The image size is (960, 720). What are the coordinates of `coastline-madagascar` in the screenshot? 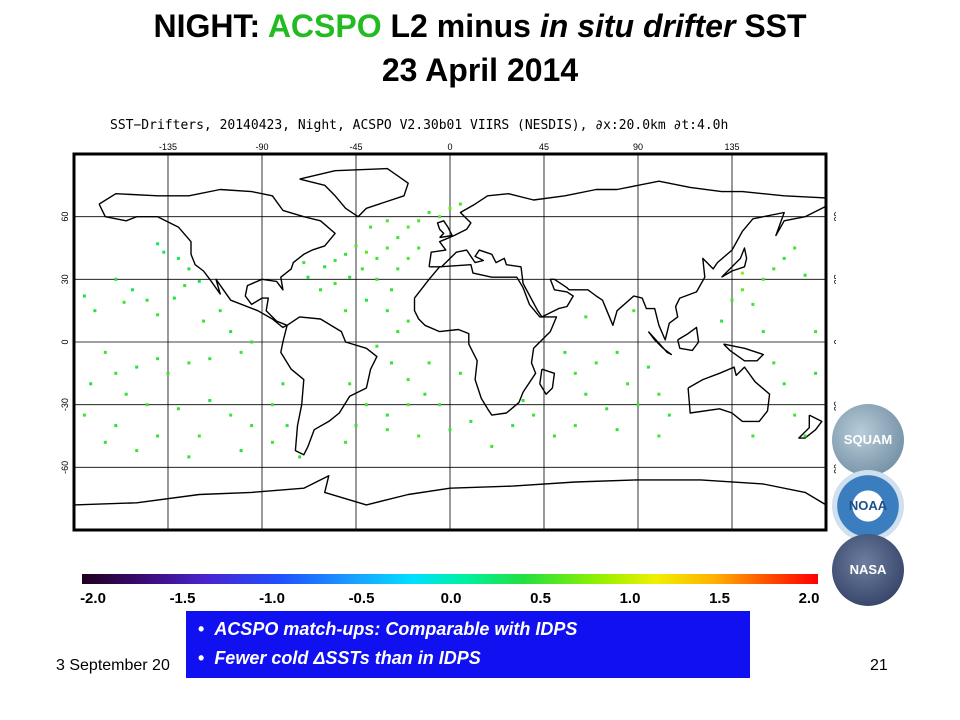 It's located at (547, 381).